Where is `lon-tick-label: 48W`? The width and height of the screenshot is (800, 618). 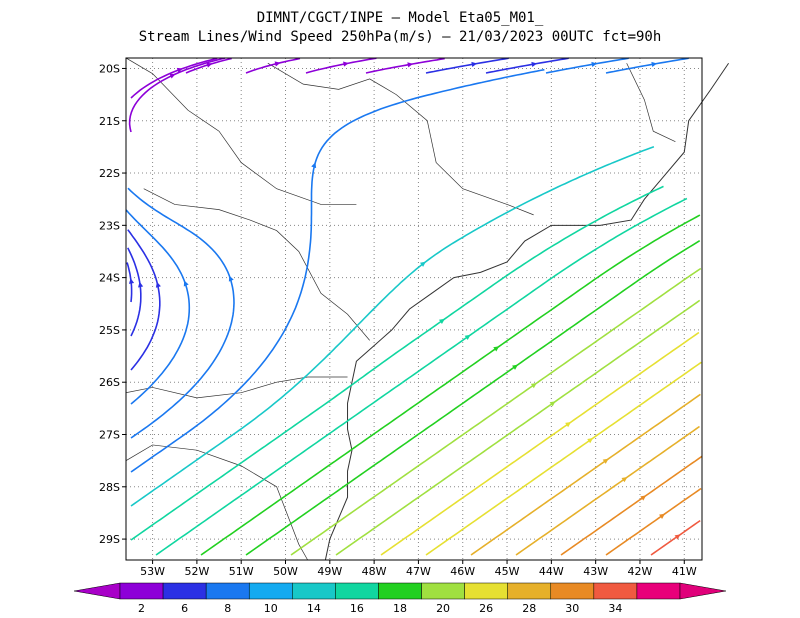 lon-tick-label: 48W is located at coordinates (374, 571).